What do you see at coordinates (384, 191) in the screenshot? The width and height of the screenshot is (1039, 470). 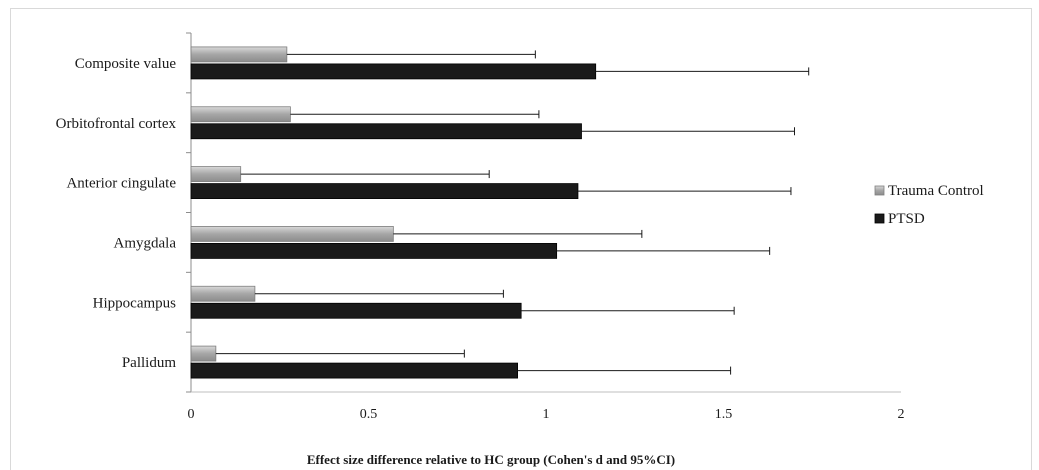 I see `bar-ptsd-anterior-cingulate` at bounding box center [384, 191].